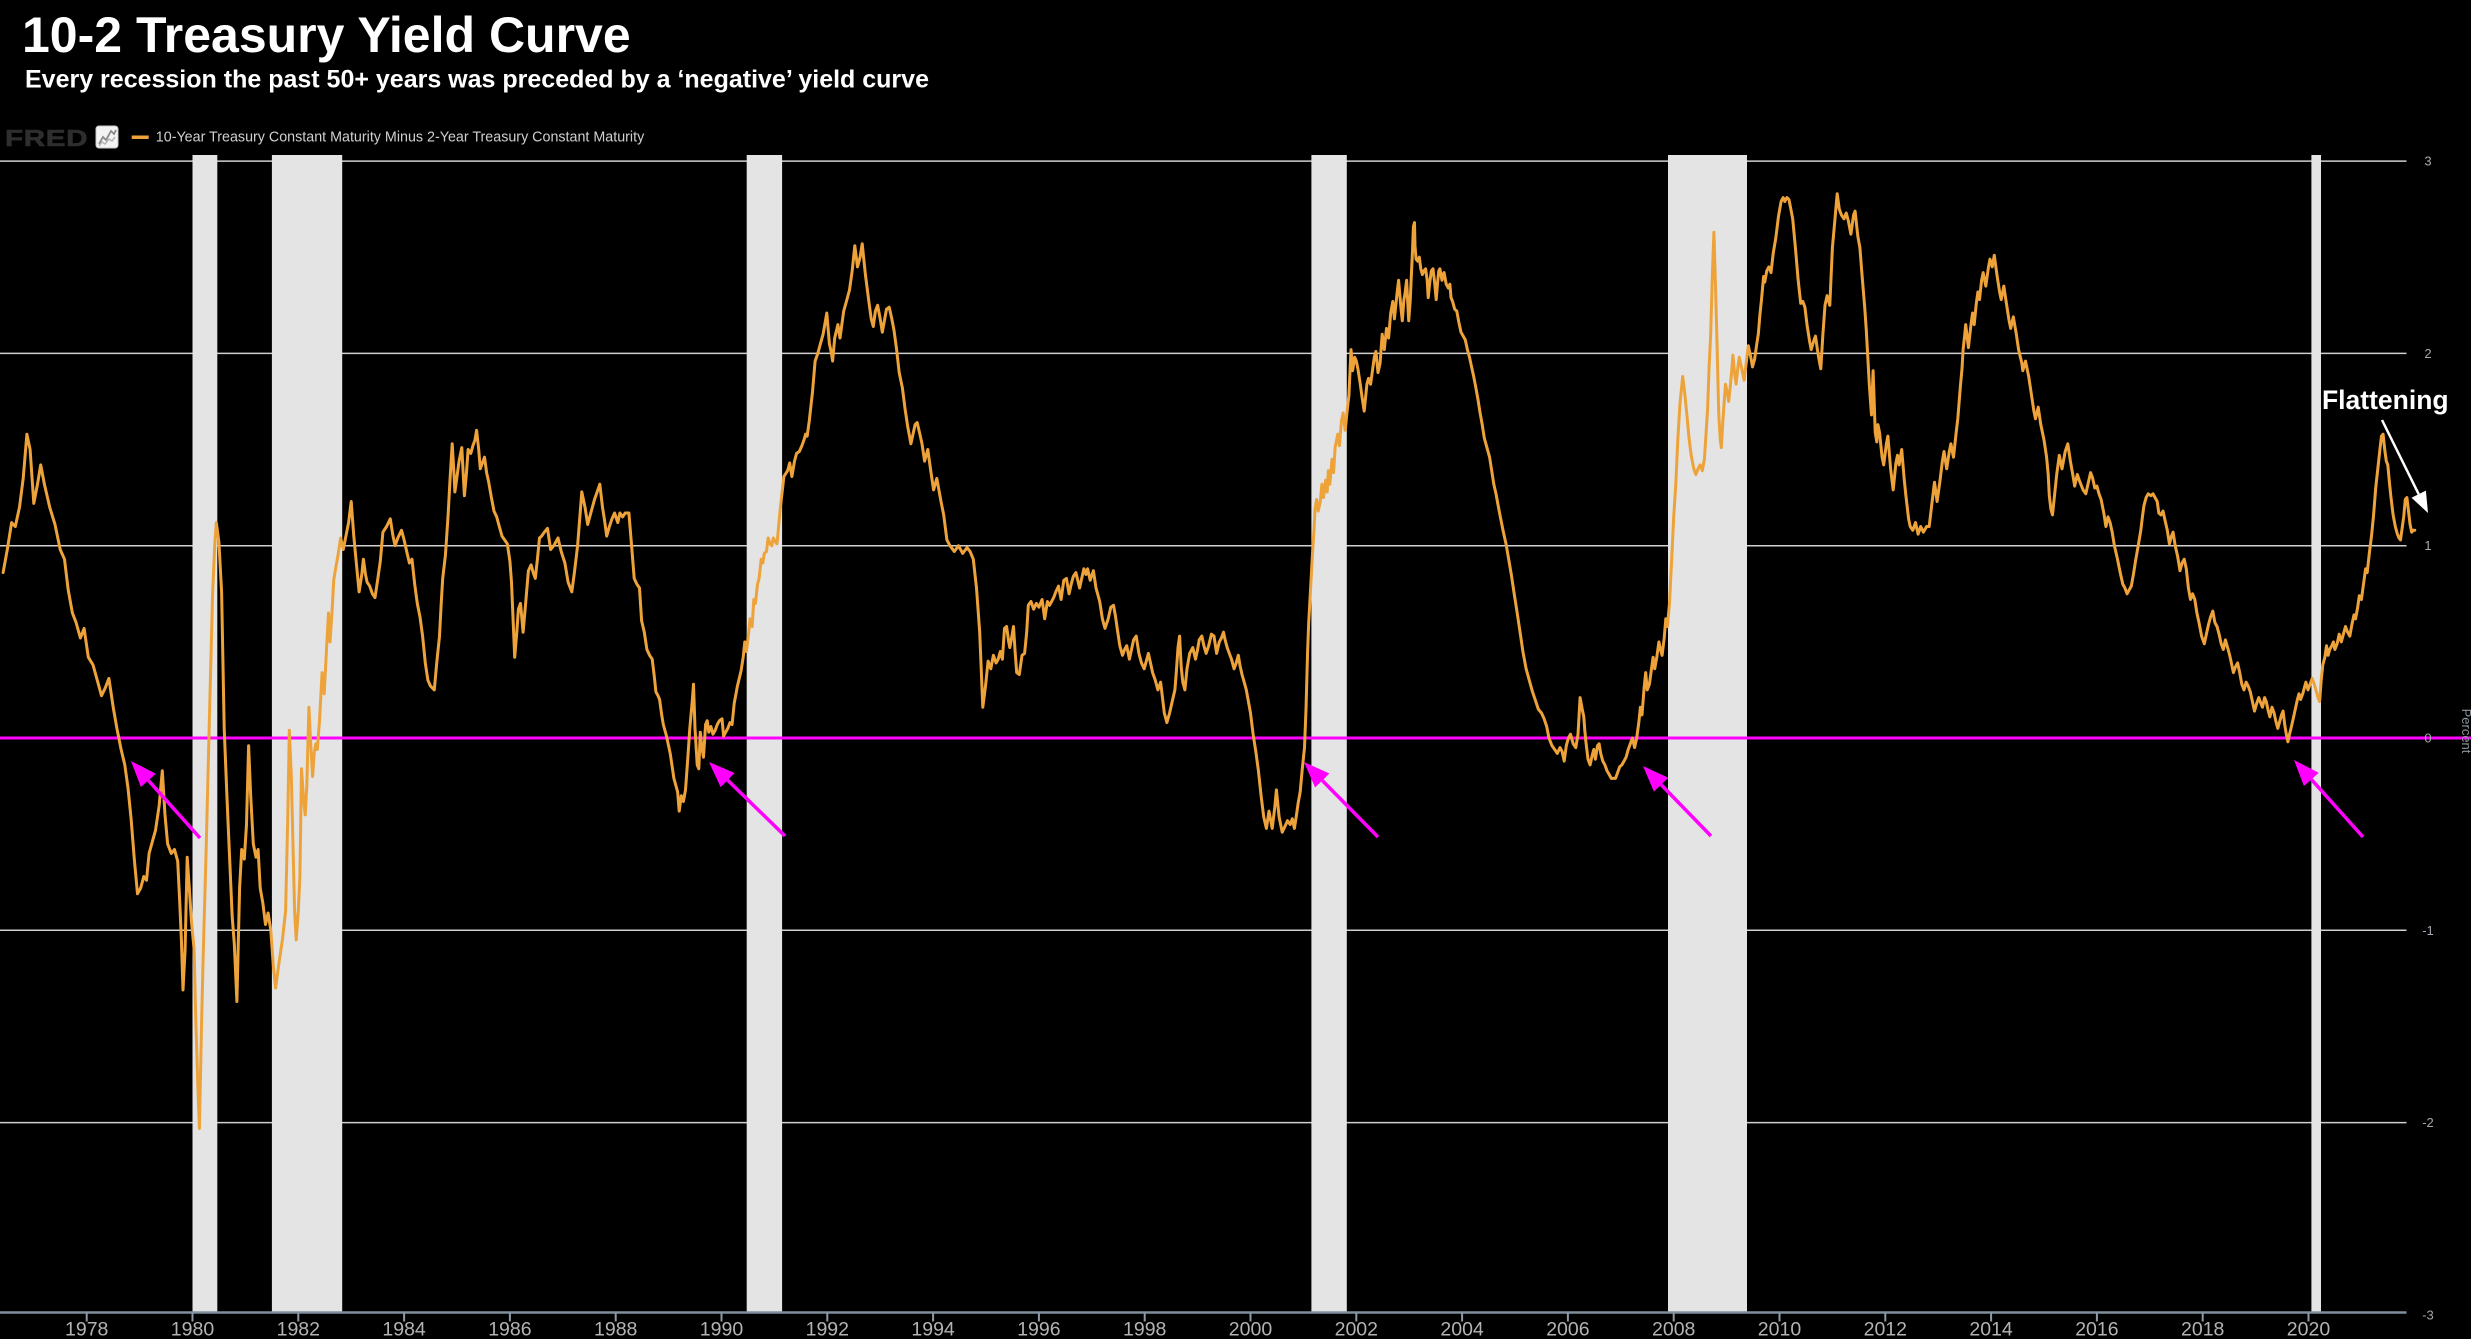  What do you see at coordinates (1567, 1329) in the screenshot?
I see `svg-text: 2006` at bounding box center [1567, 1329].